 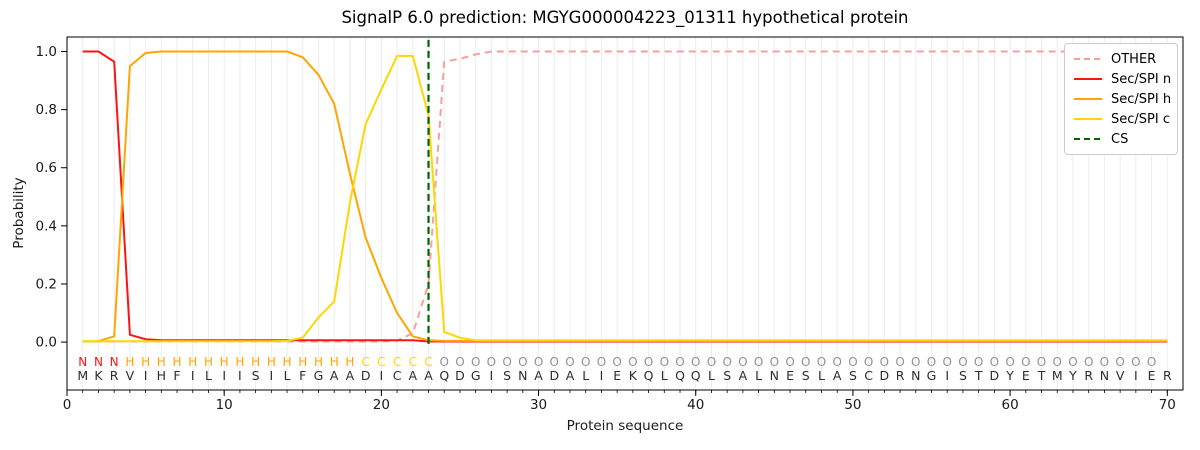 What do you see at coordinates (1010, 405) in the screenshot?
I see `x-tick-label: 60` at bounding box center [1010, 405].